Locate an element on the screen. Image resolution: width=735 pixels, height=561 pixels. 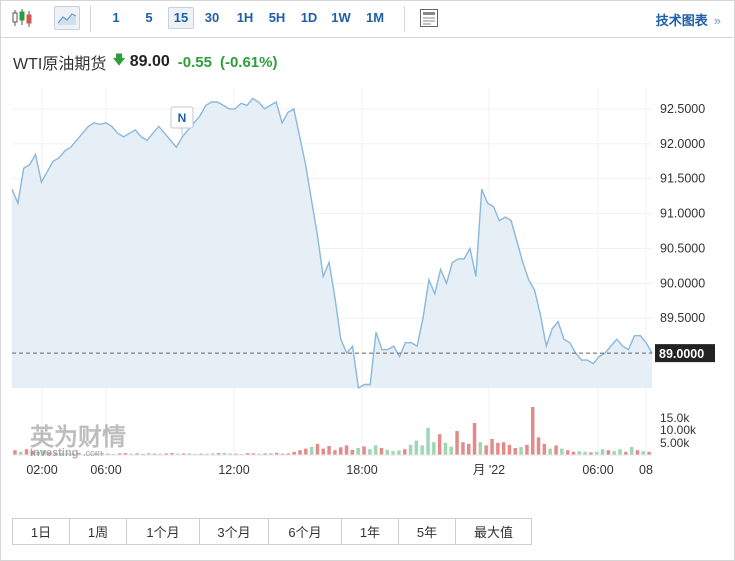
area-chart-icon is located at coordinates (67, 18).